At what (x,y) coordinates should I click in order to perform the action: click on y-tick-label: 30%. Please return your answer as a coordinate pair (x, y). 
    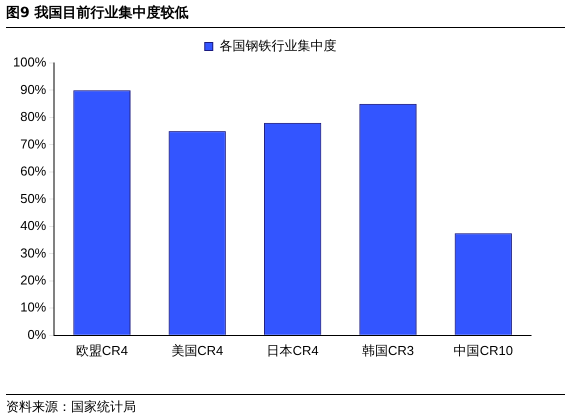
    Looking at the image, I should click on (33, 252).